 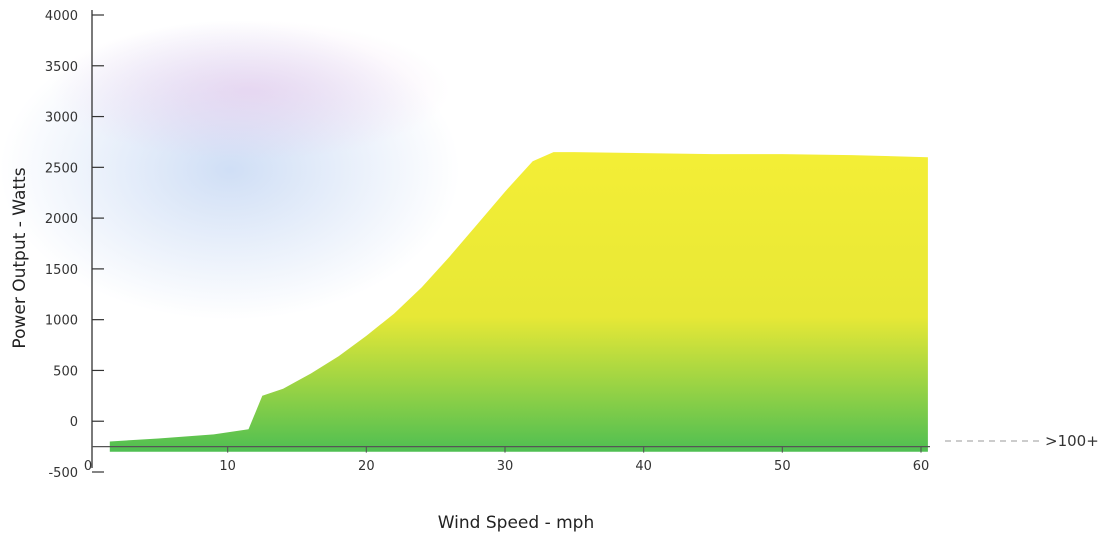 What do you see at coordinates (65, 371) in the screenshot?
I see `y-tick-label: 500` at bounding box center [65, 371].